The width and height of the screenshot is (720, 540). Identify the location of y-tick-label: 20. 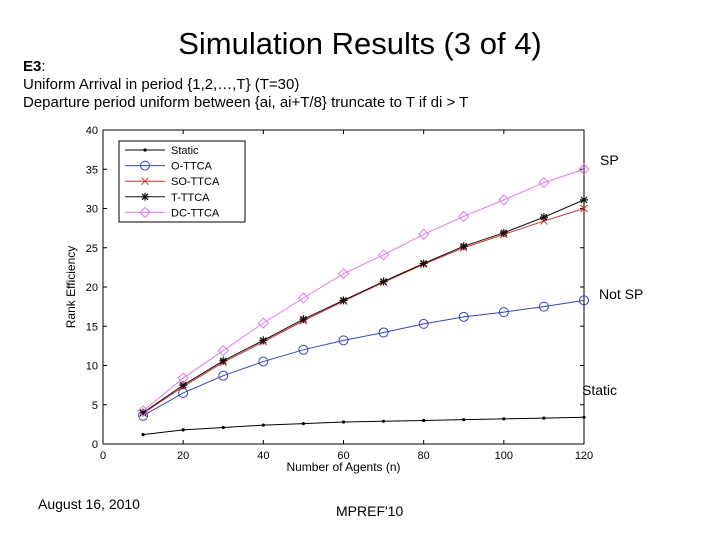
(92, 288).